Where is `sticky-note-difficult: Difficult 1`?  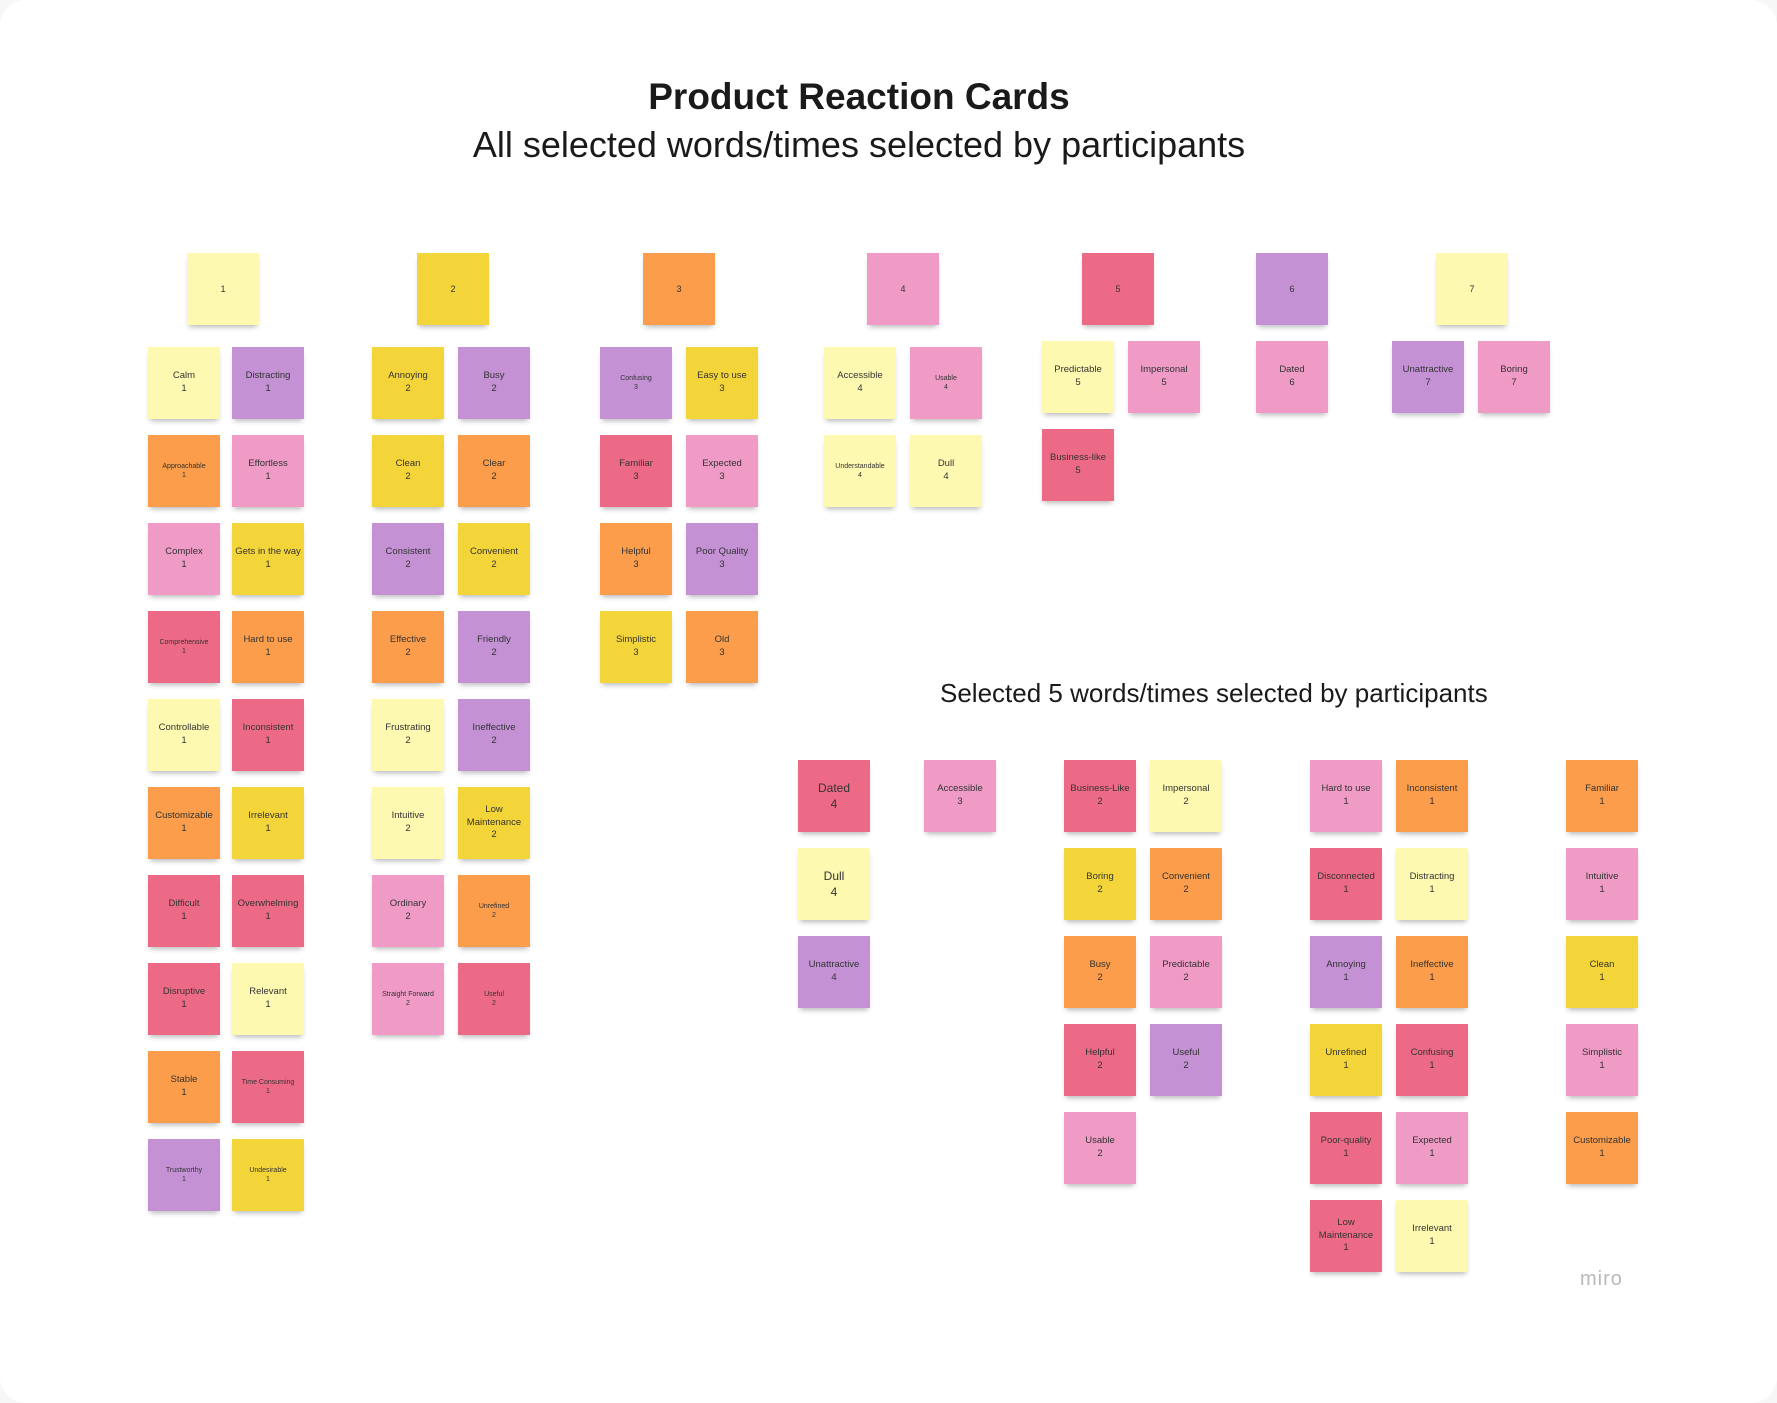 sticky-note-difficult: Difficult 1 is located at coordinates (184, 911).